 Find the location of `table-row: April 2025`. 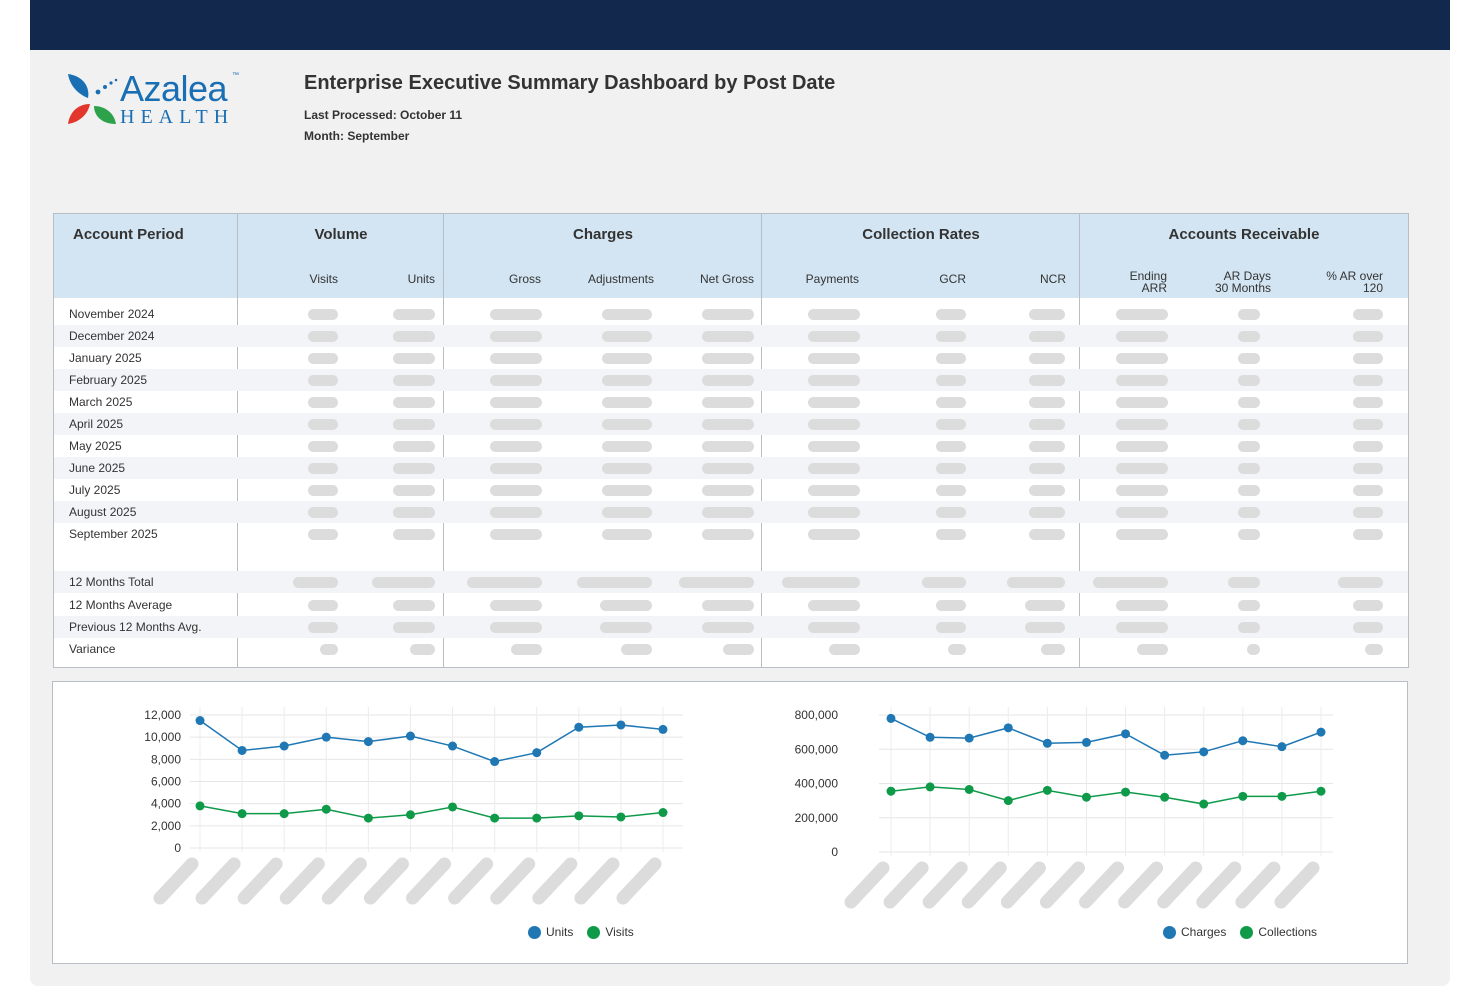

table-row: April 2025 is located at coordinates (731, 424).